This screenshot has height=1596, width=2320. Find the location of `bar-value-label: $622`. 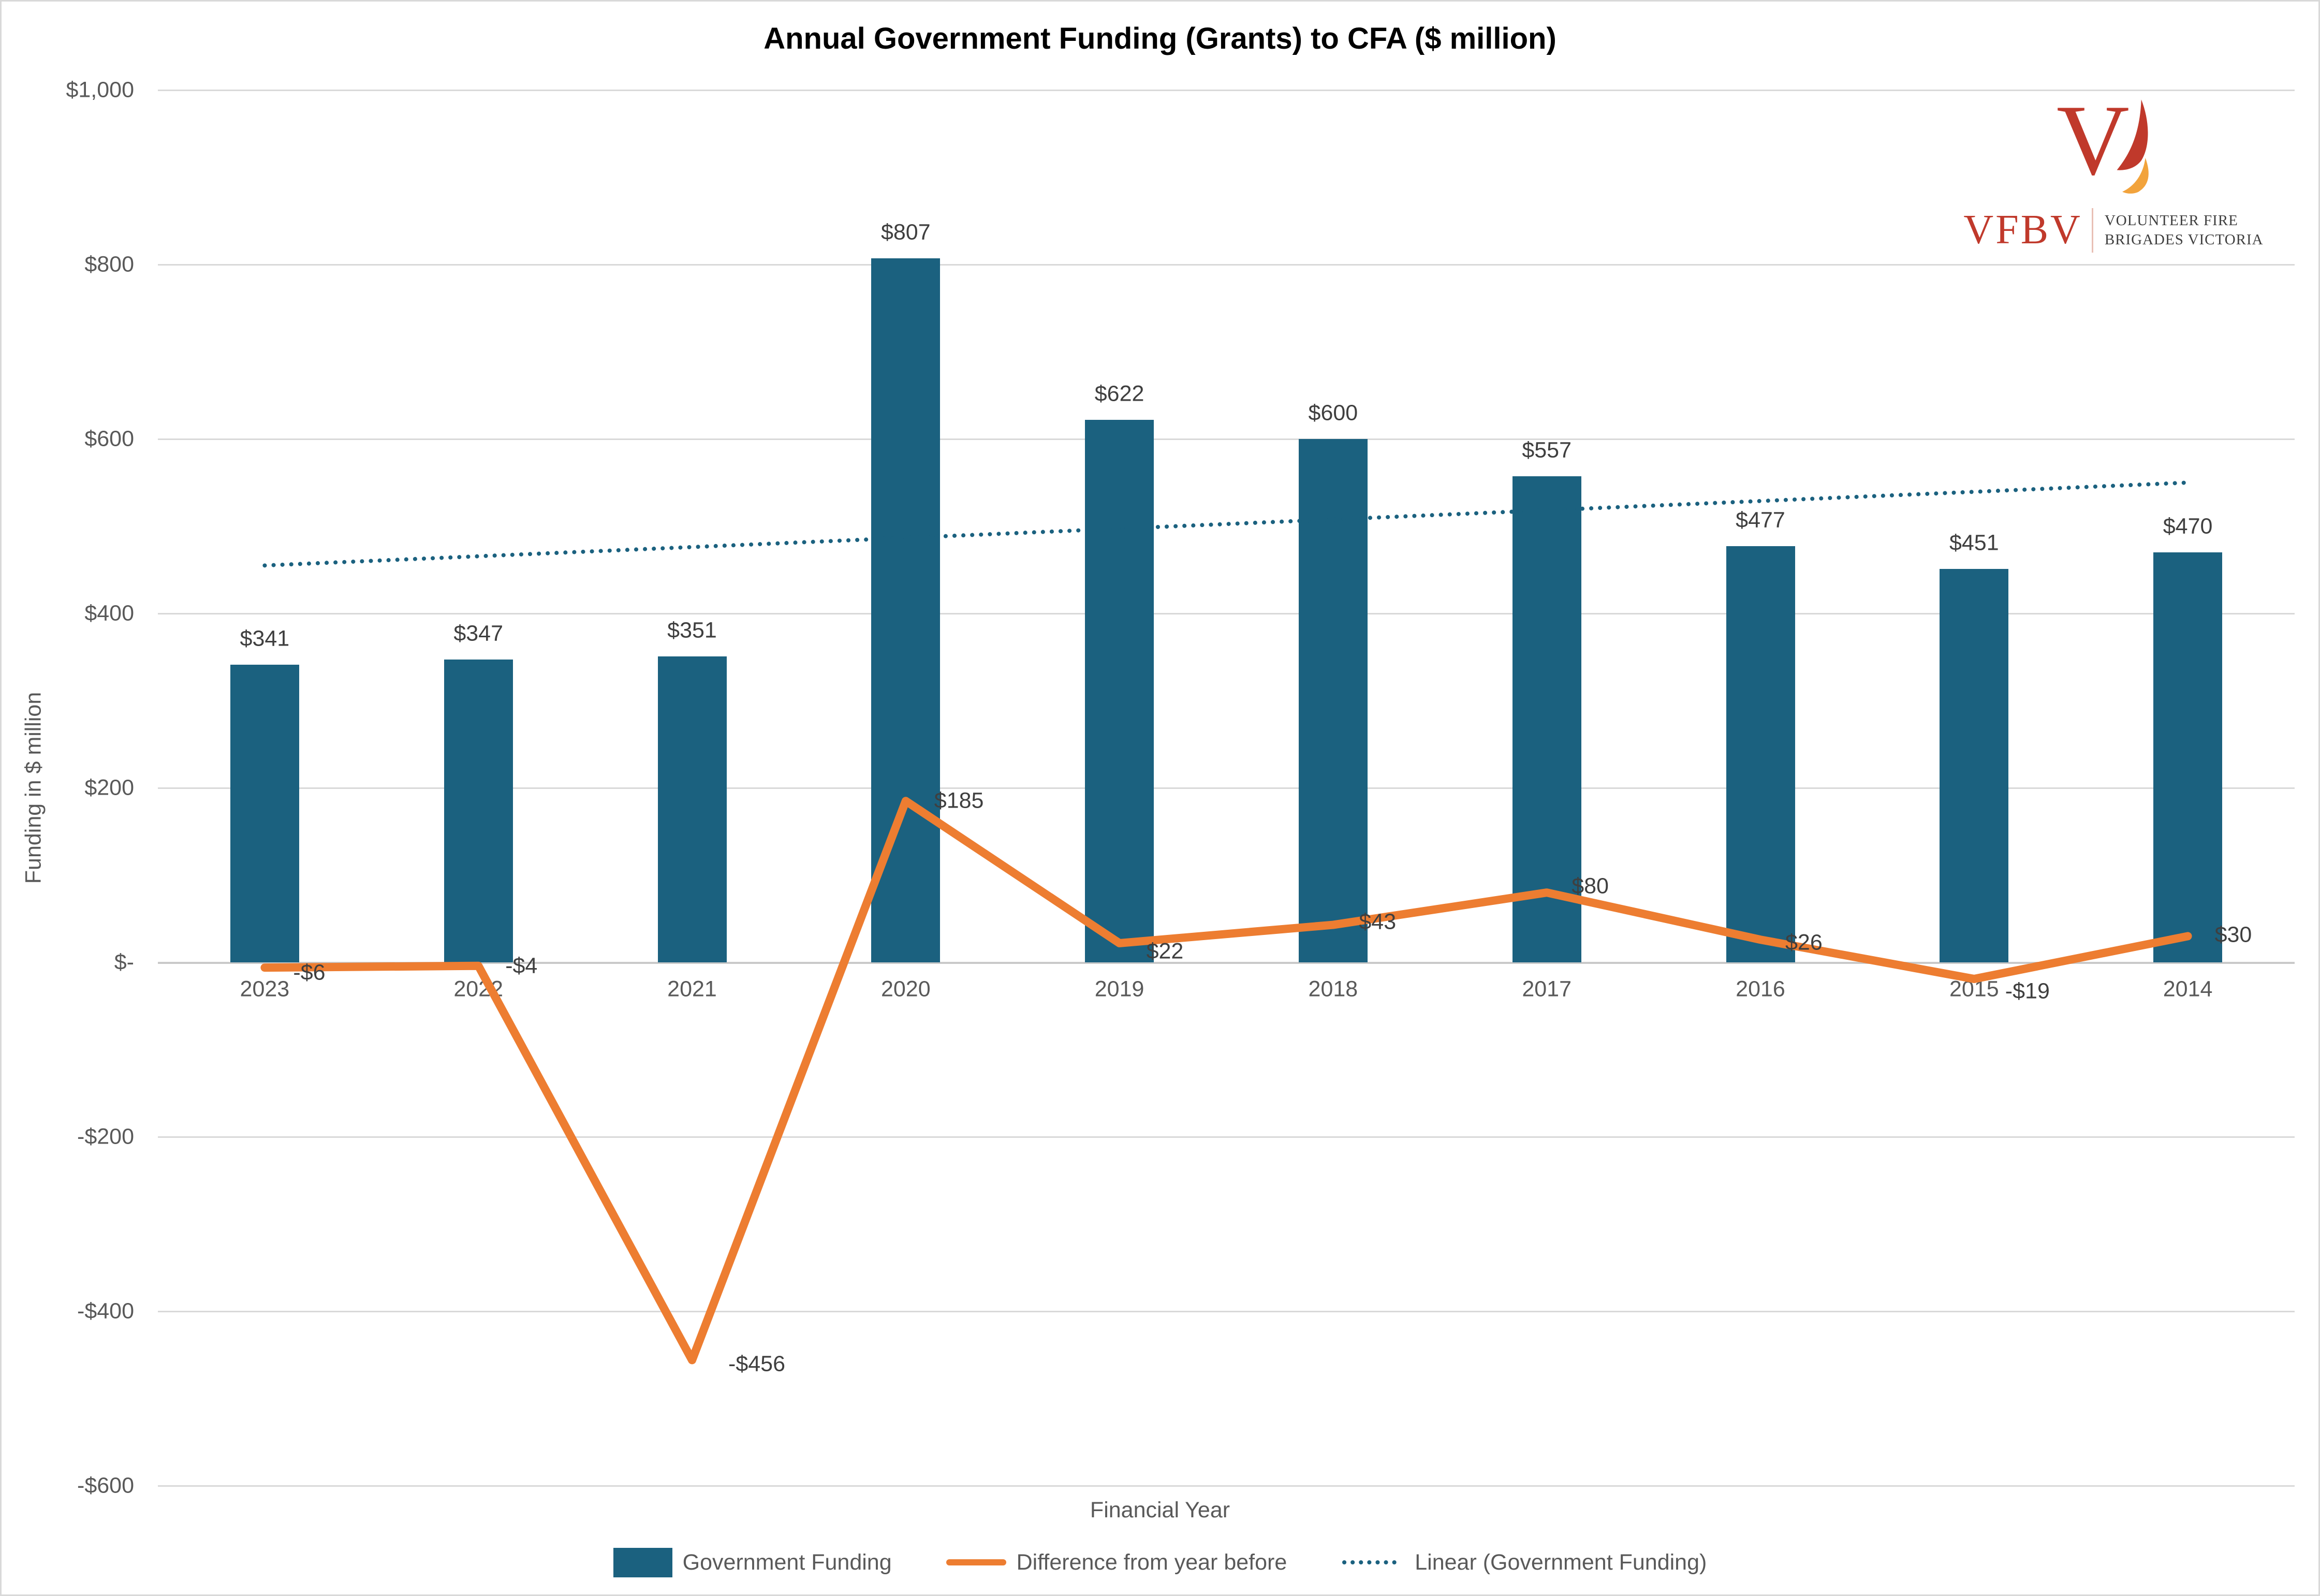

bar-value-label: $622 is located at coordinates (1119, 393).